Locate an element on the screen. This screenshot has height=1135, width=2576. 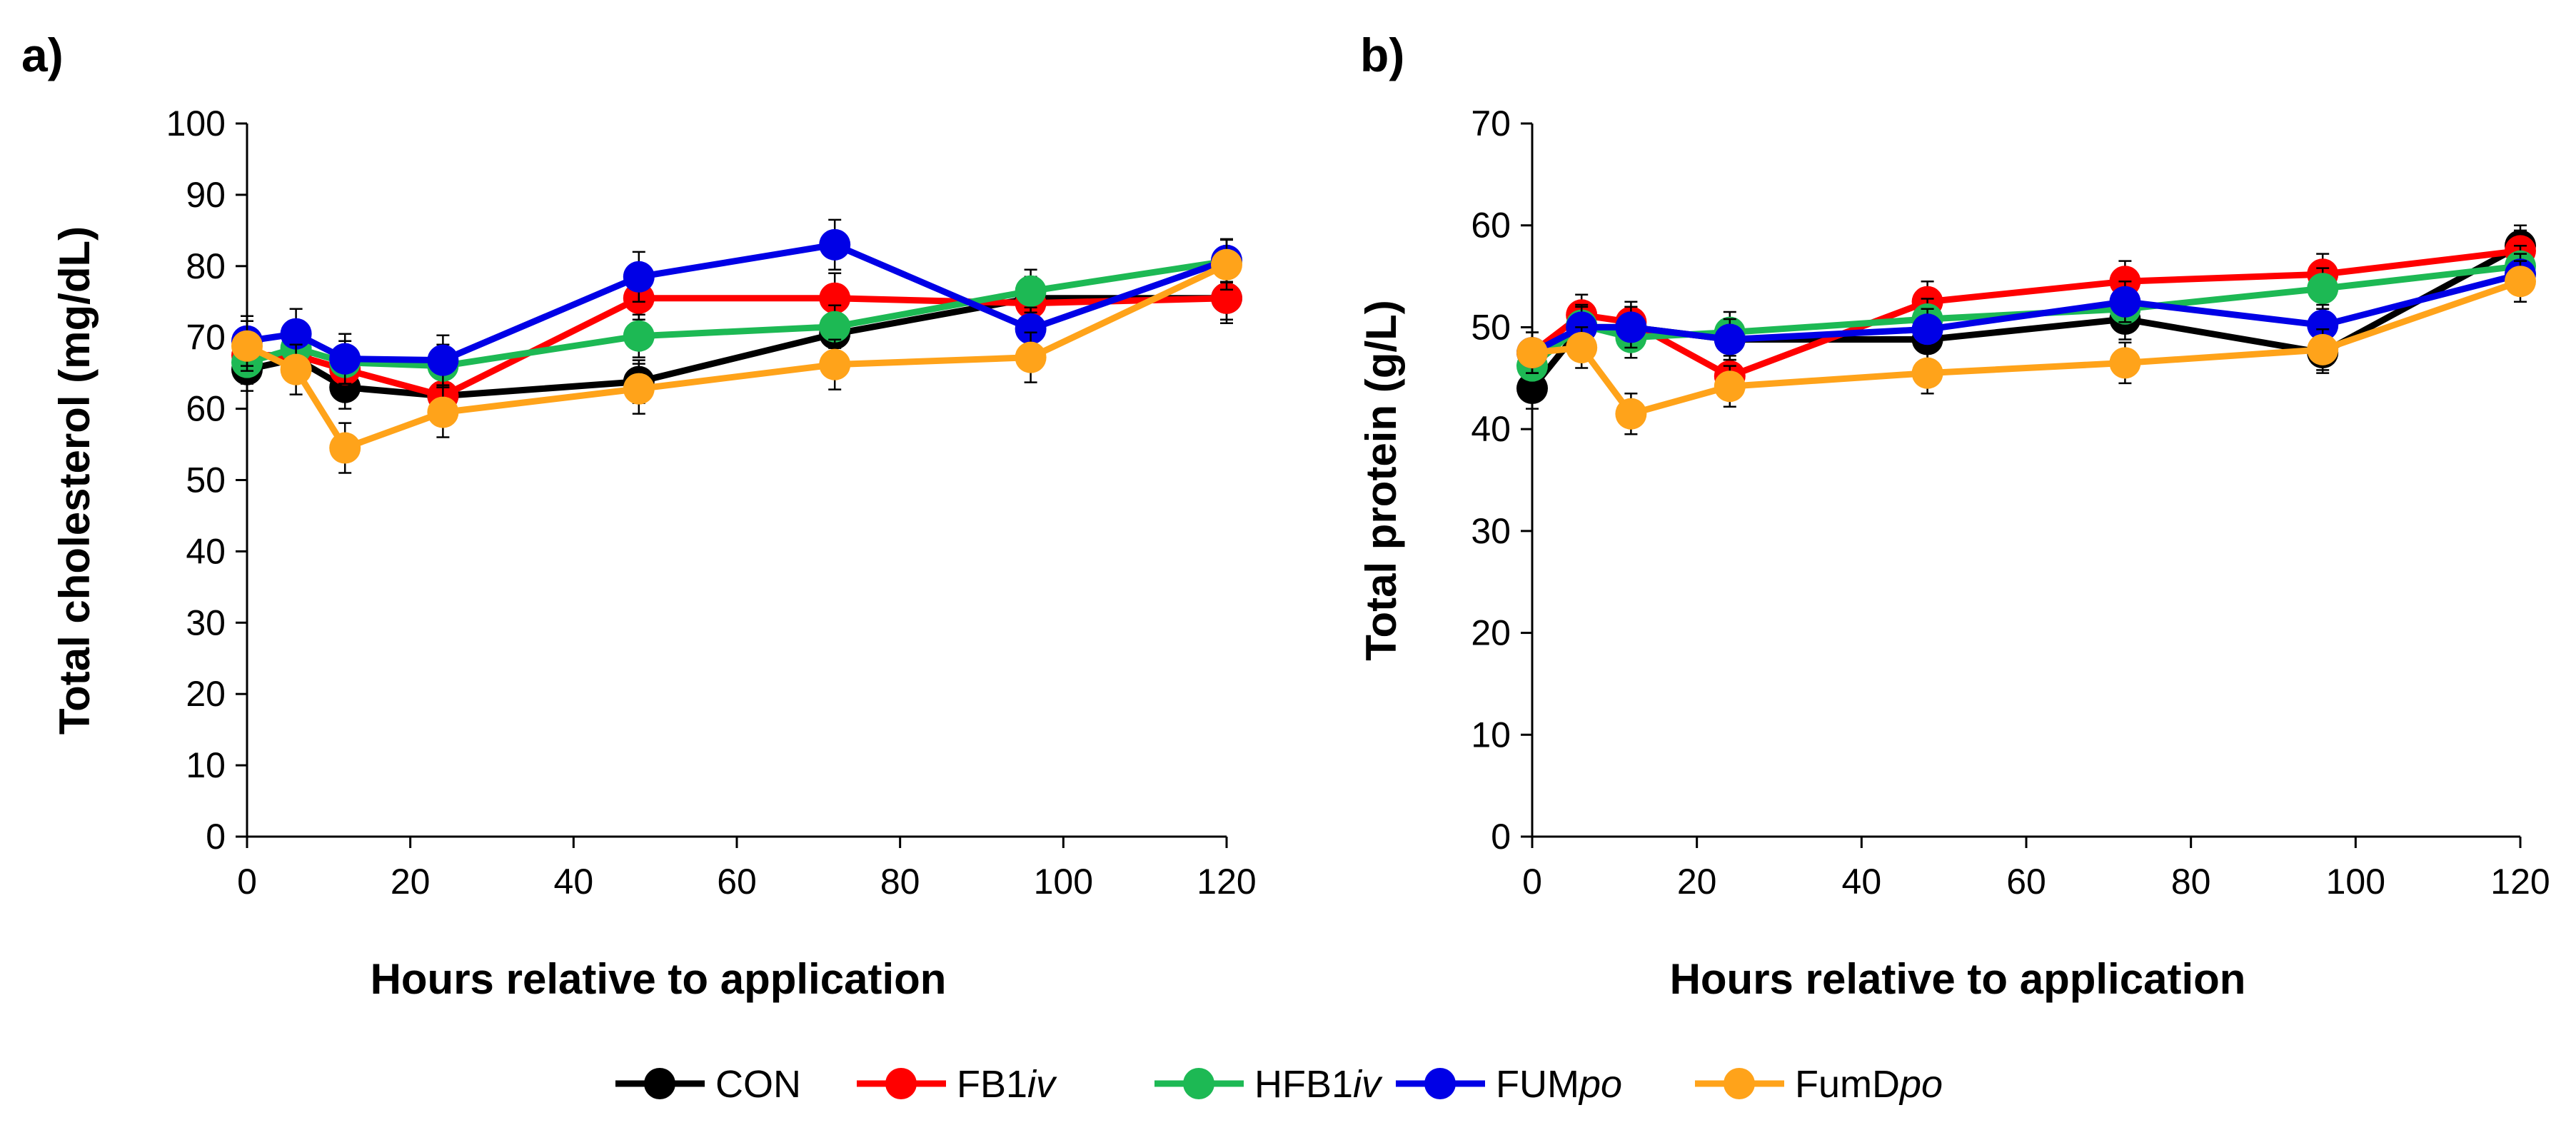
legend-item-FumDpo: FumDpo is located at coordinates (1819, 1084).